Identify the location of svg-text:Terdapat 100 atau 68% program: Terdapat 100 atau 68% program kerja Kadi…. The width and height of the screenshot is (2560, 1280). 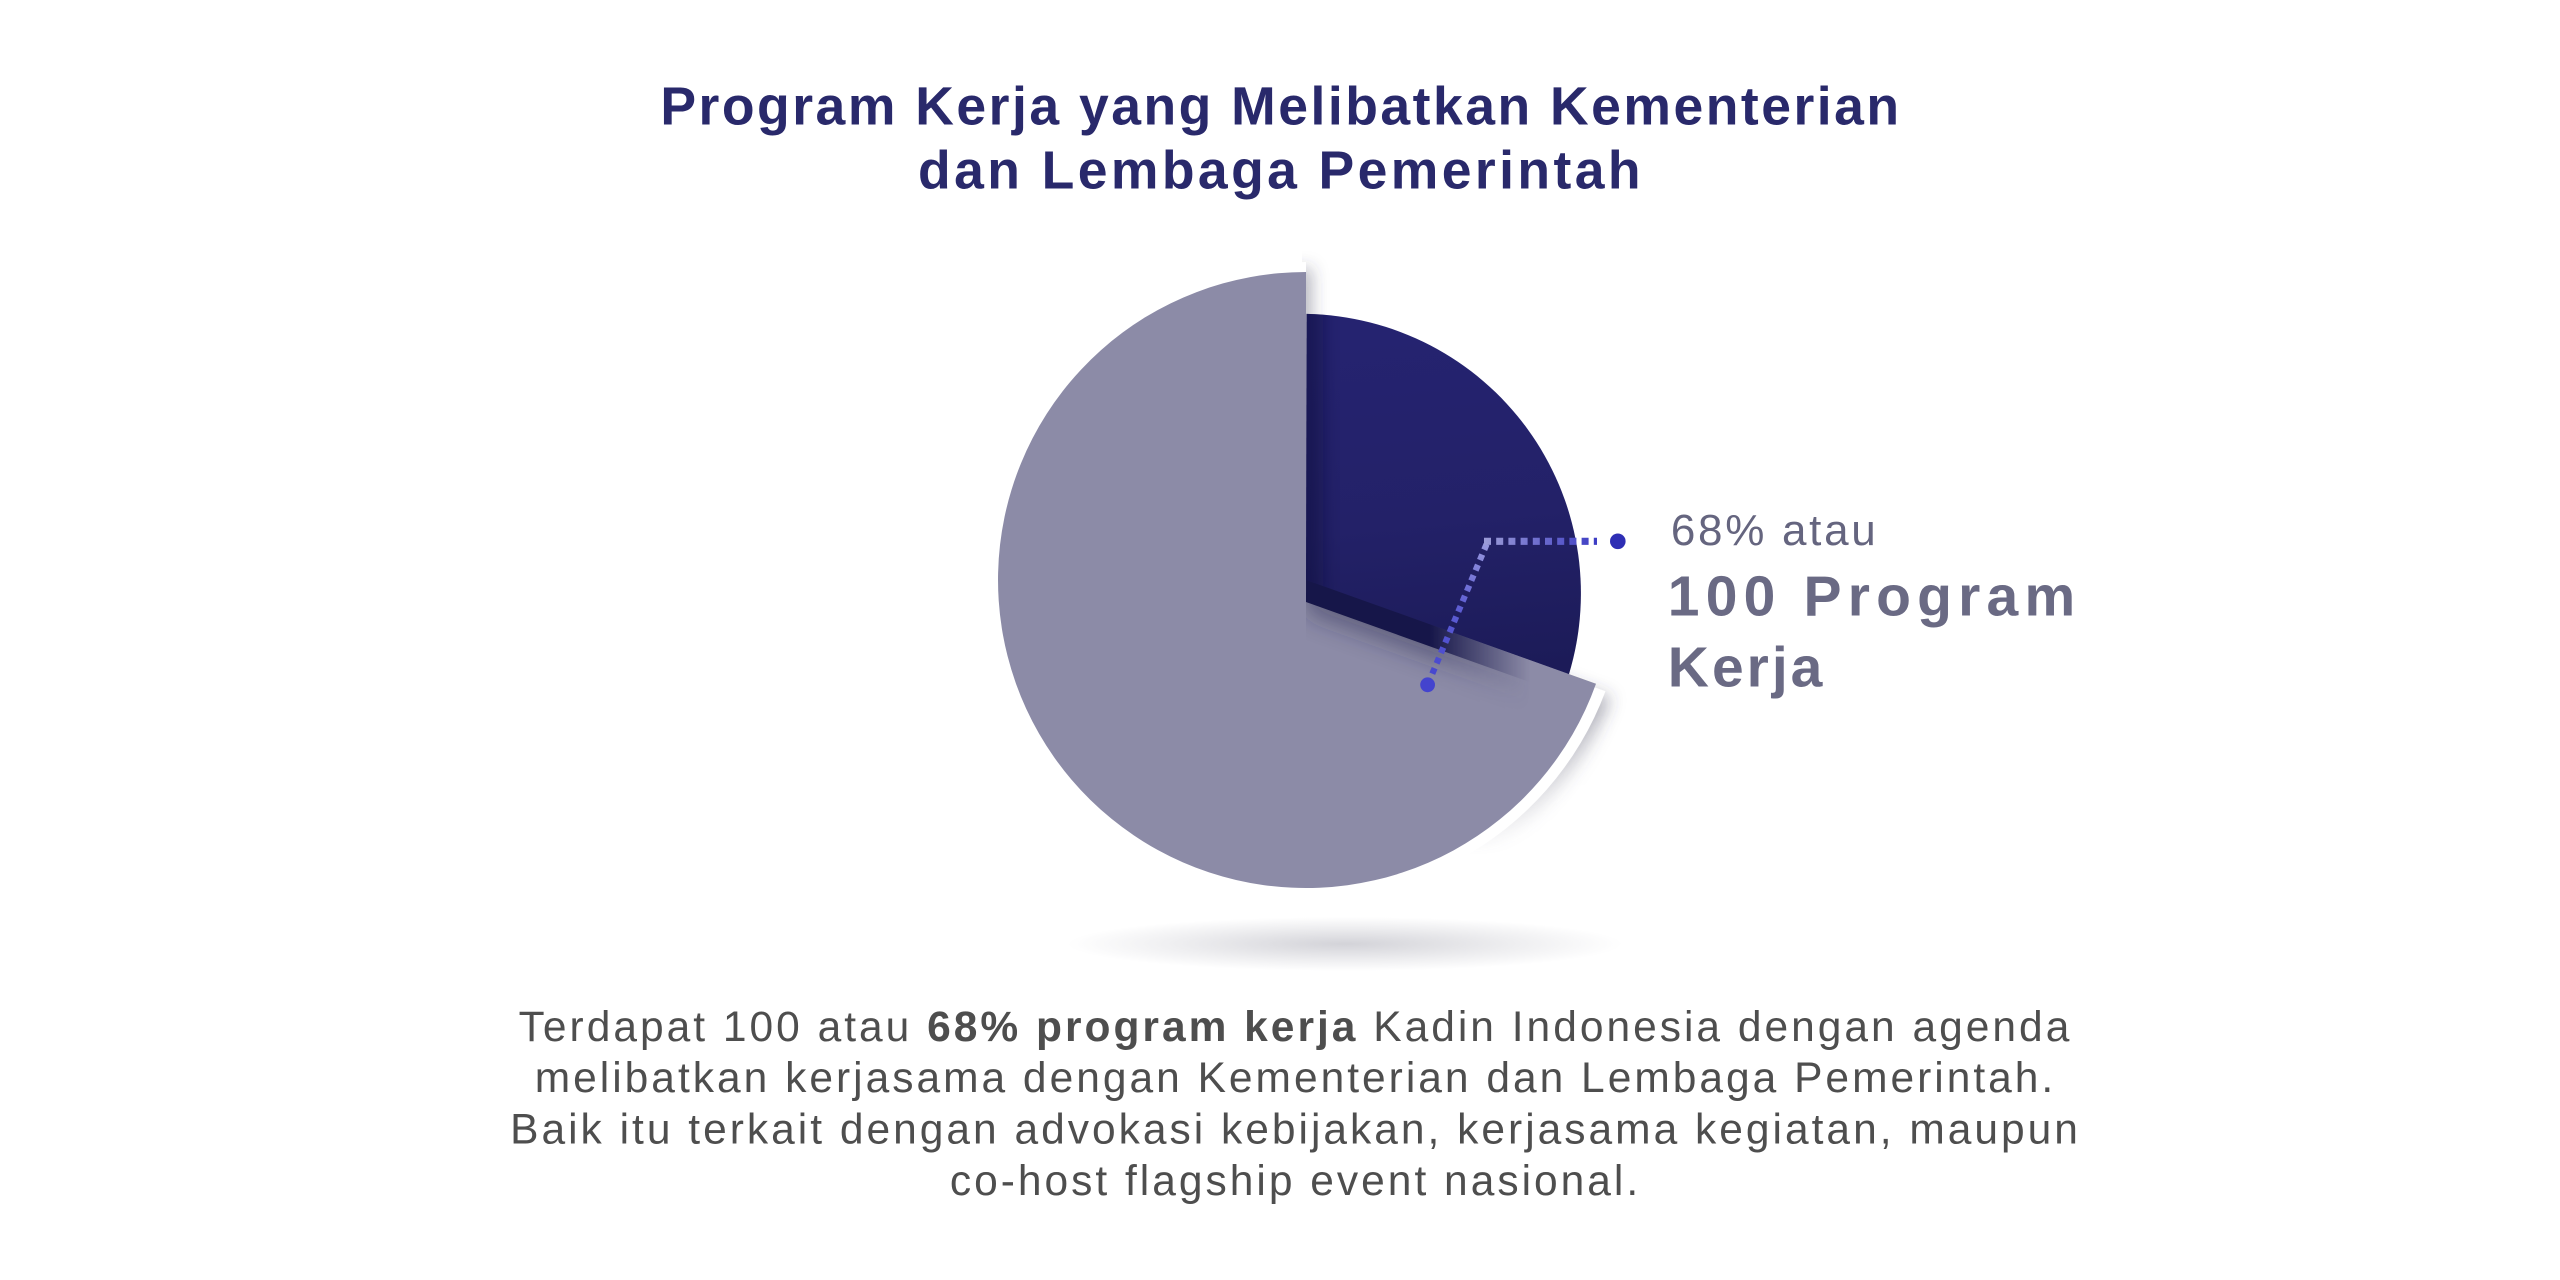
(1296, 1027).